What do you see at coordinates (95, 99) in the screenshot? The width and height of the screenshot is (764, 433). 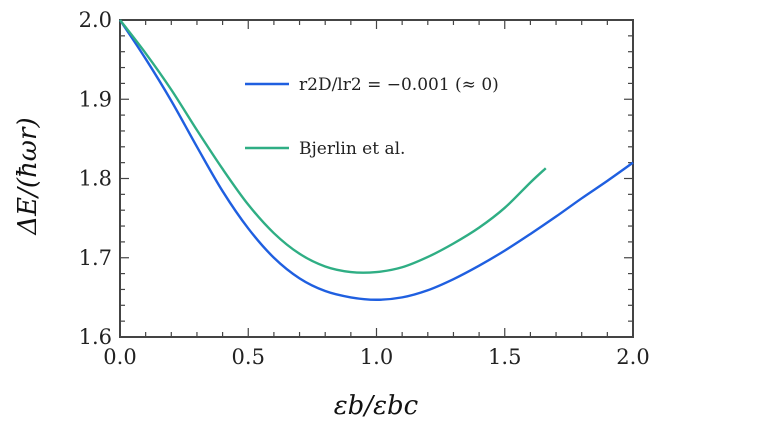 I see `y-tick-label: 1.9` at bounding box center [95, 99].